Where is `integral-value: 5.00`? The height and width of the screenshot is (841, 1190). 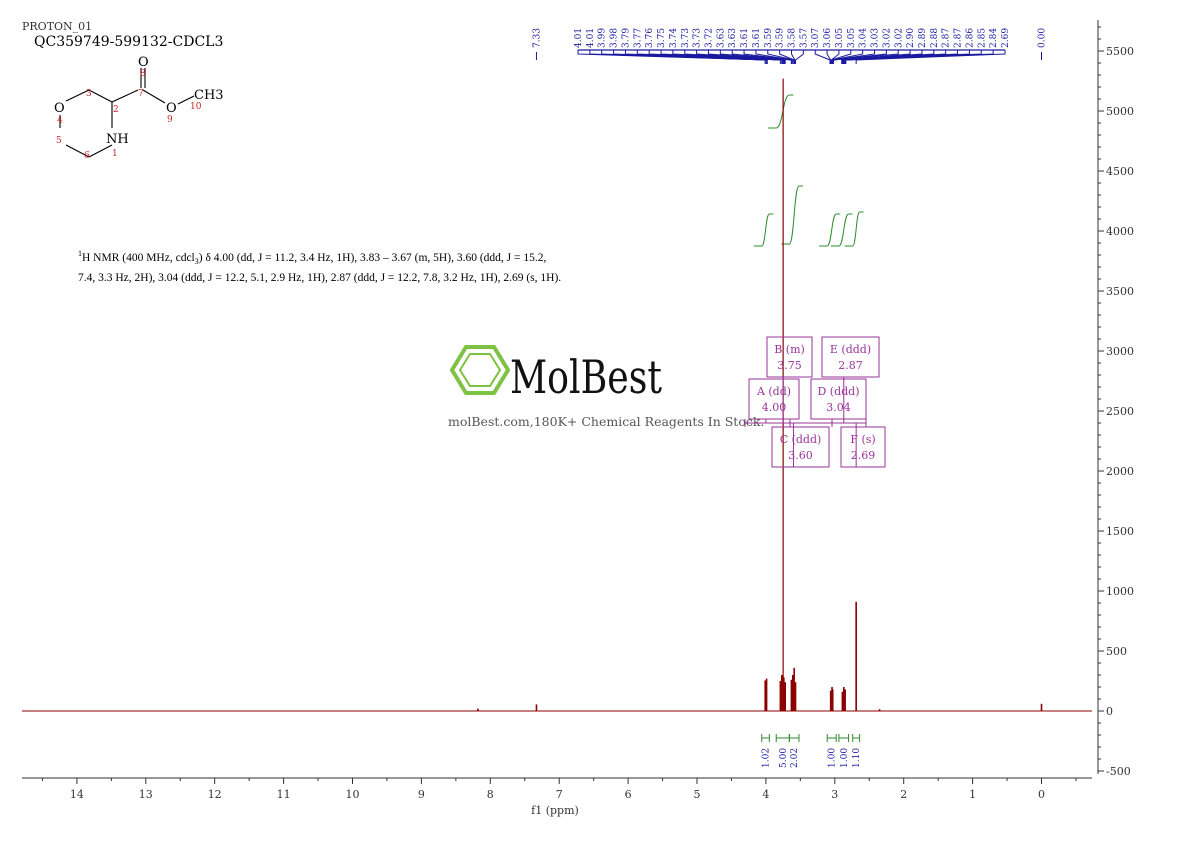
integral-value: 5.00 is located at coordinates (784, 758).